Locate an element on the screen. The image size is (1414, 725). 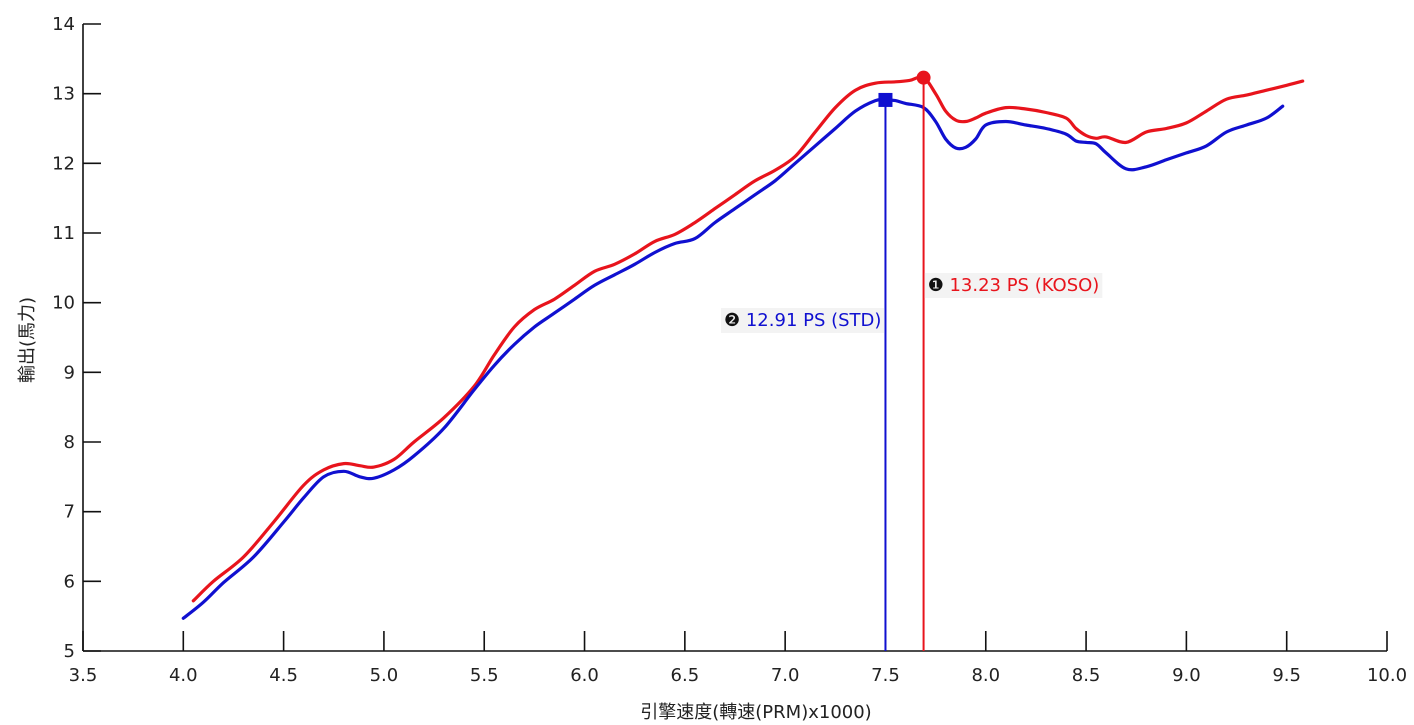
y-axis: 5 6 7 8 9 10 11 12 13 14 is located at coordinates (76, 338).